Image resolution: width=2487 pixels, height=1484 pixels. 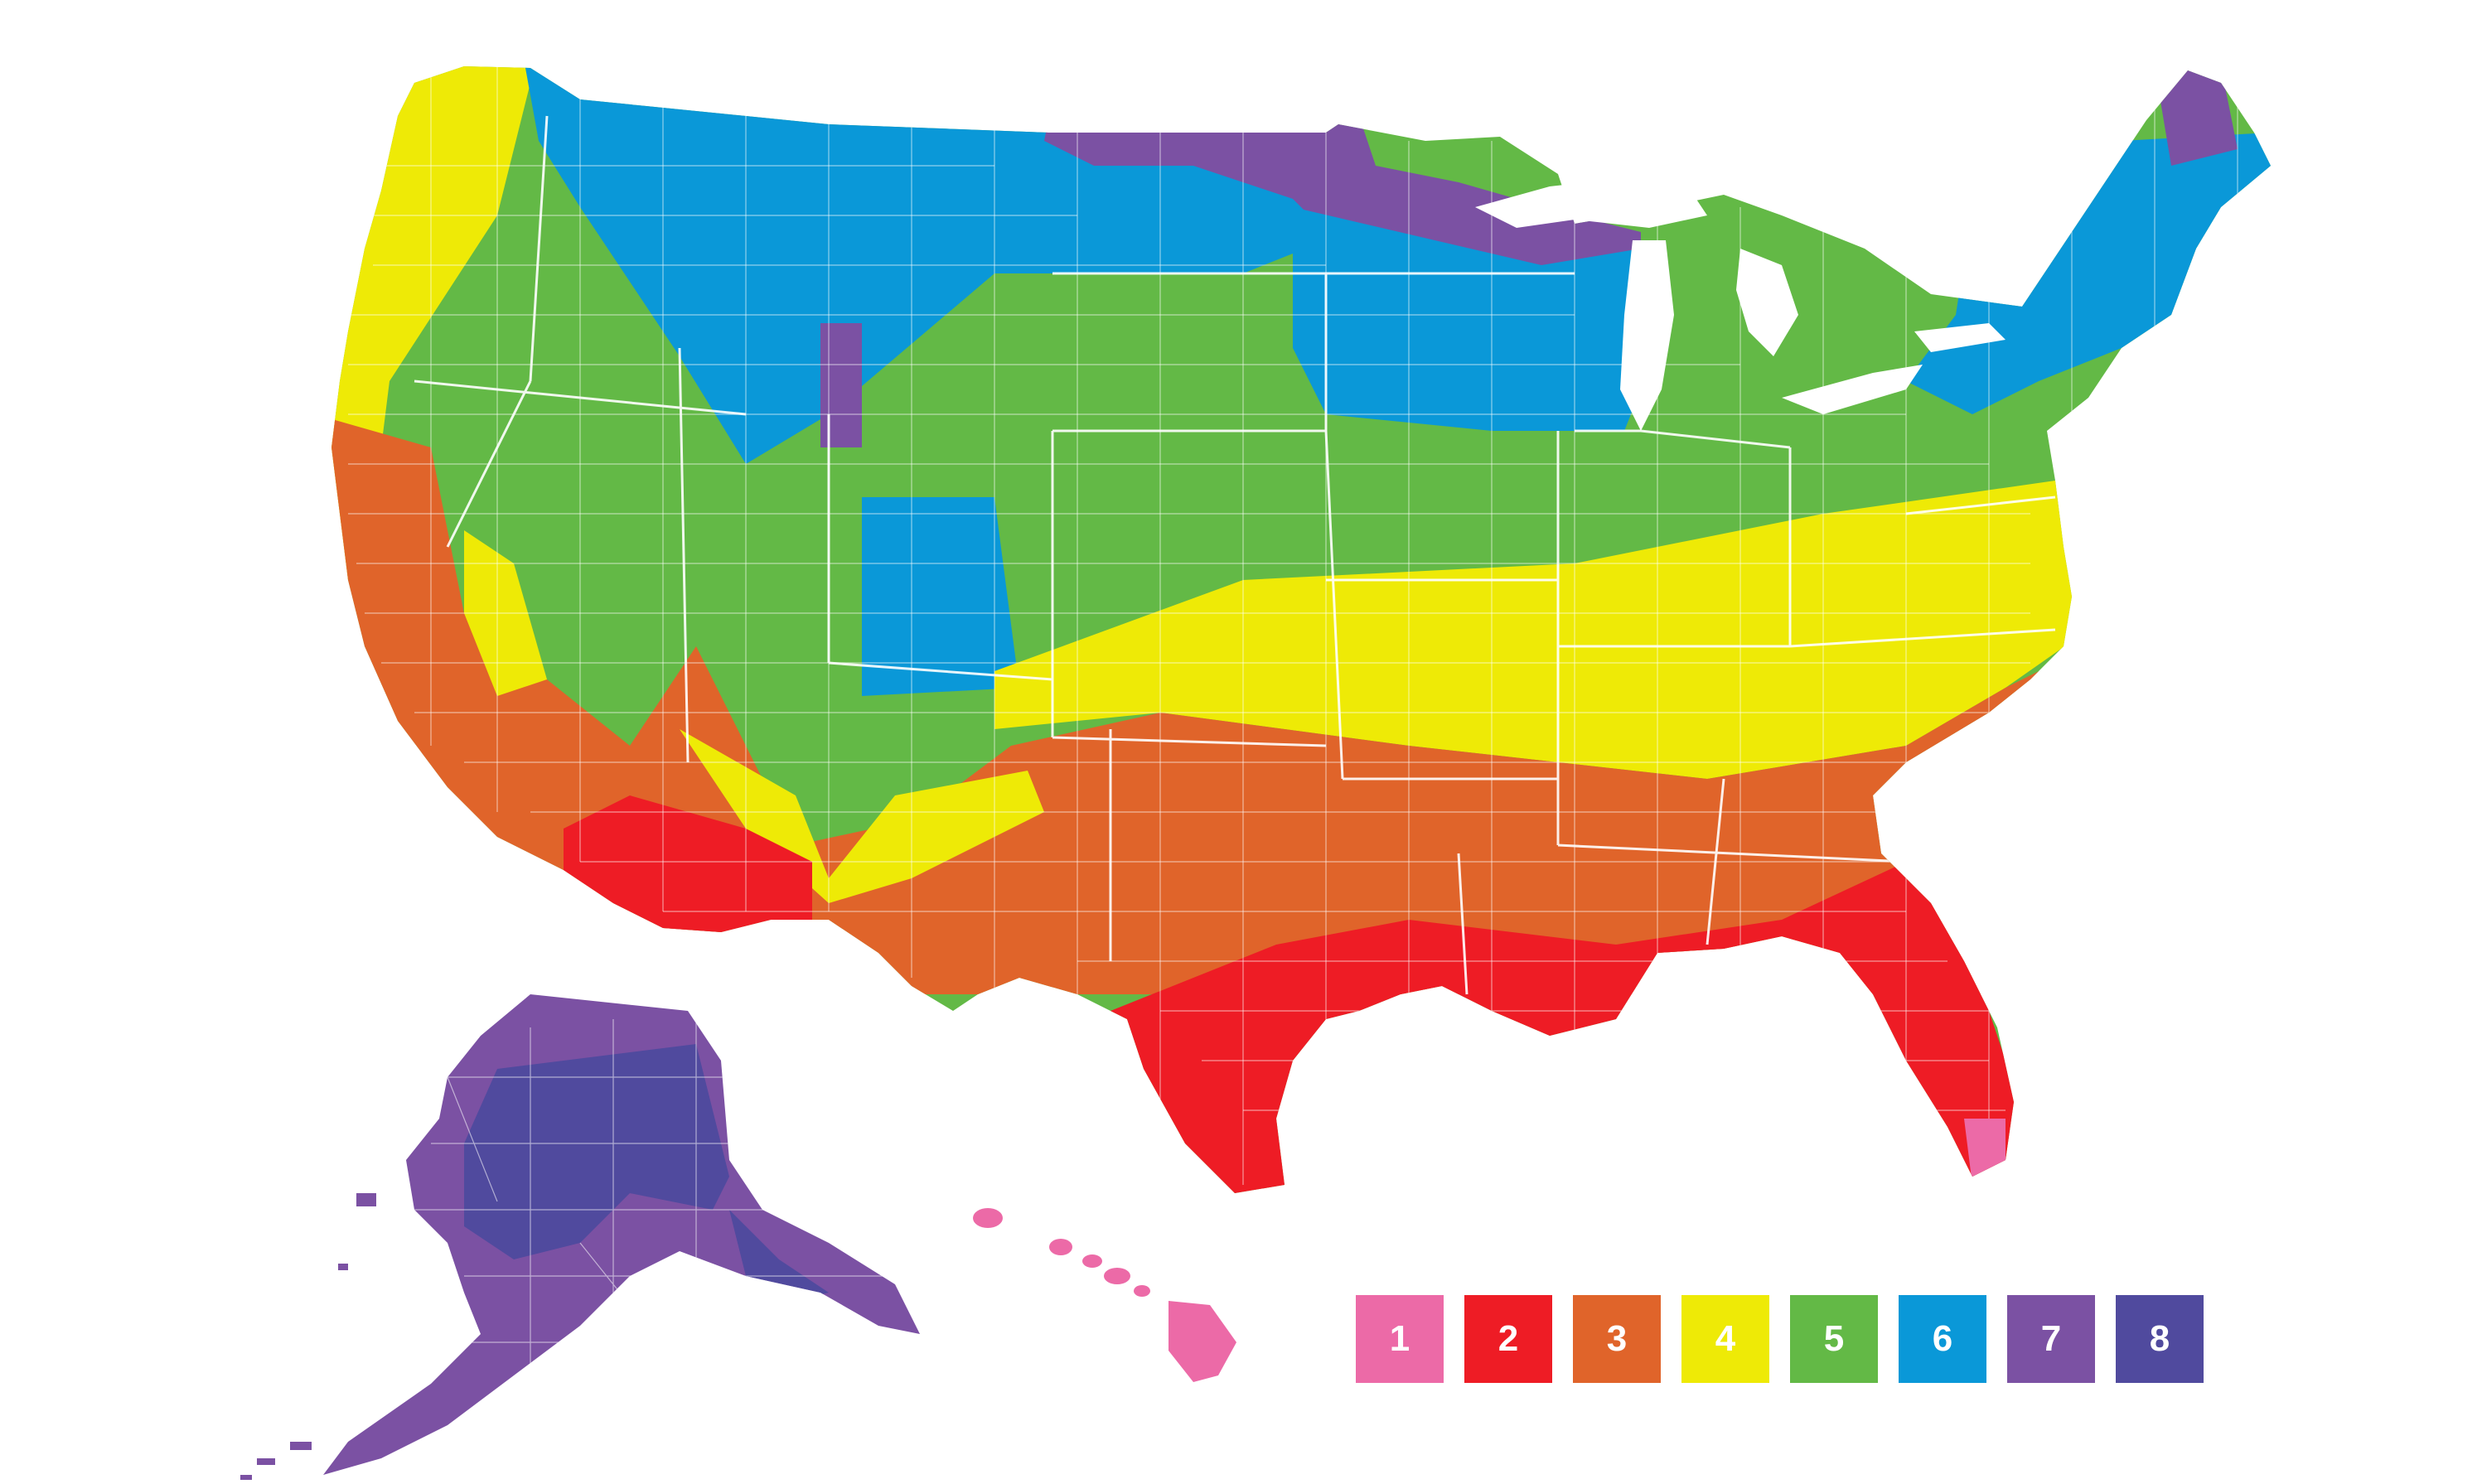 I want to click on legend-label: 2, so click(x=1508, y=1338).